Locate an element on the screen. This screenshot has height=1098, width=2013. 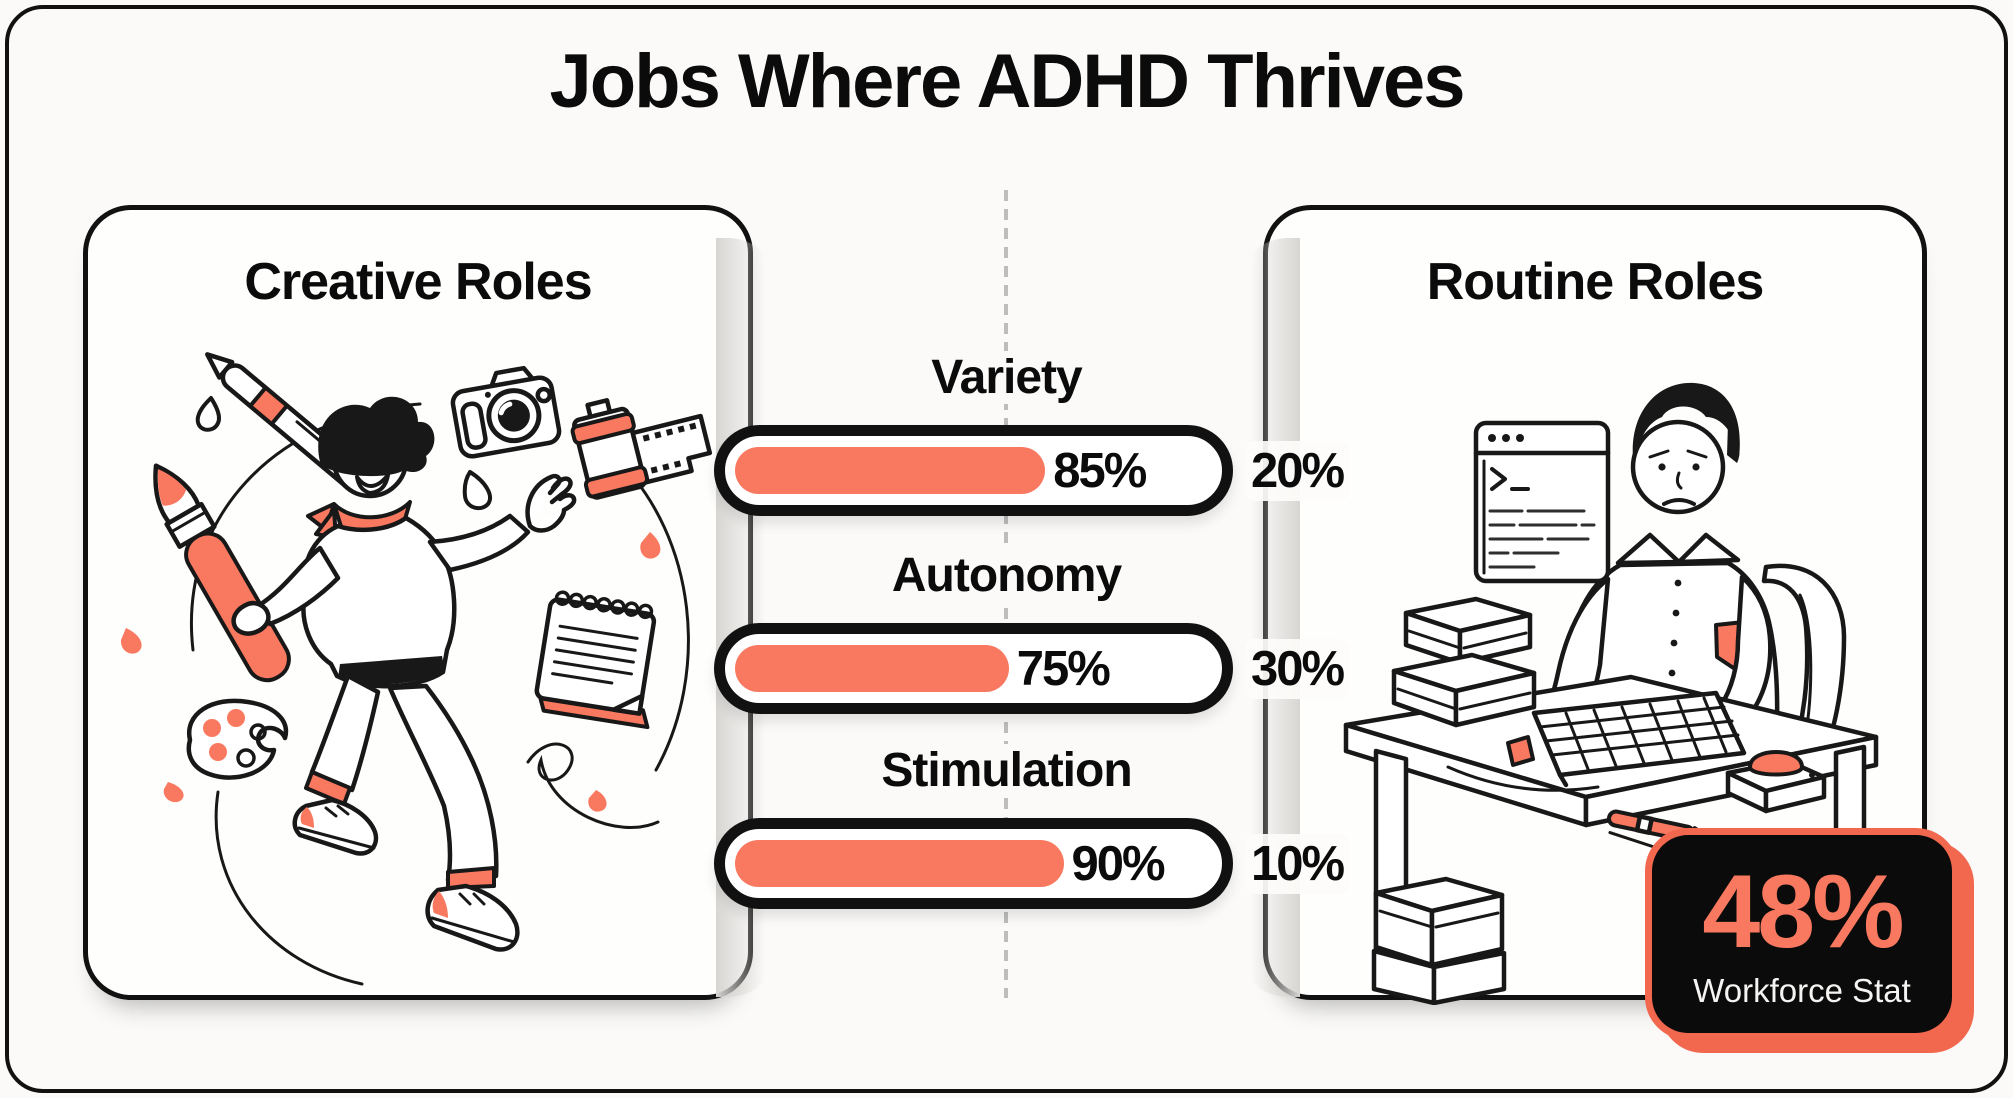
routine-value: 10% is located at coordinates (1297, 863).